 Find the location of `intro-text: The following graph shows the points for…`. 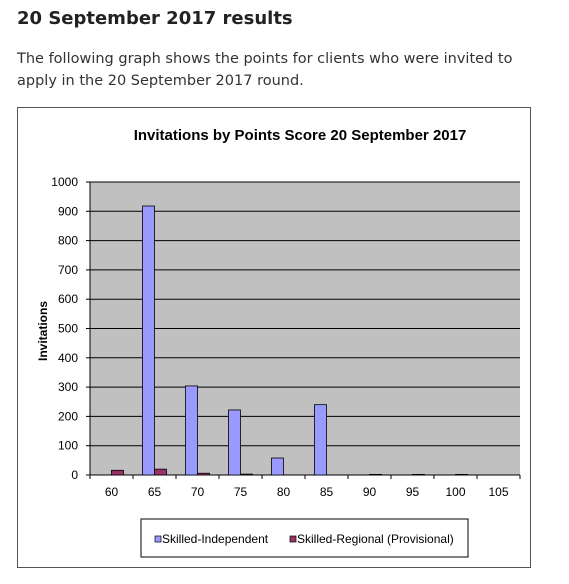

intro-text: The following graph shows the points for… is located at coordinates (265, 70).